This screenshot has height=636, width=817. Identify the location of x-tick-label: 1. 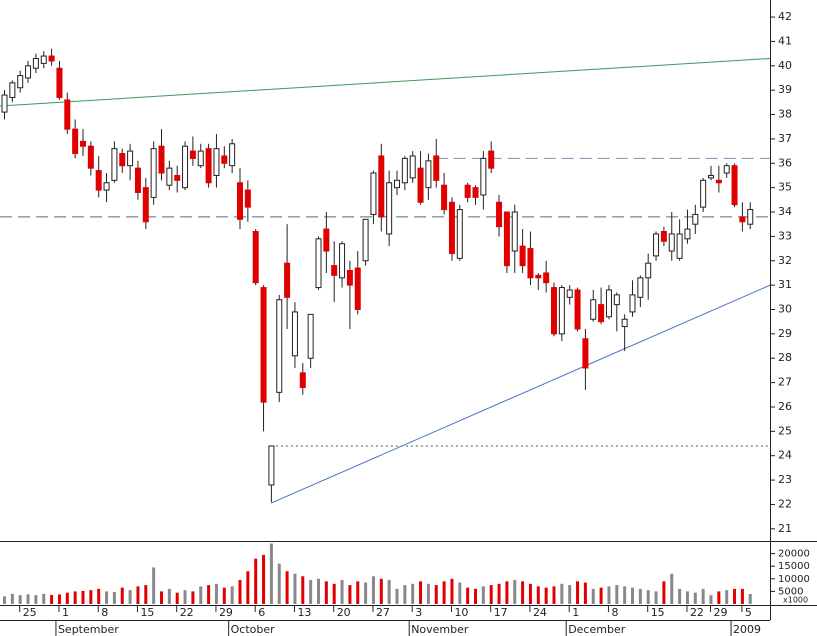
(65, 612).